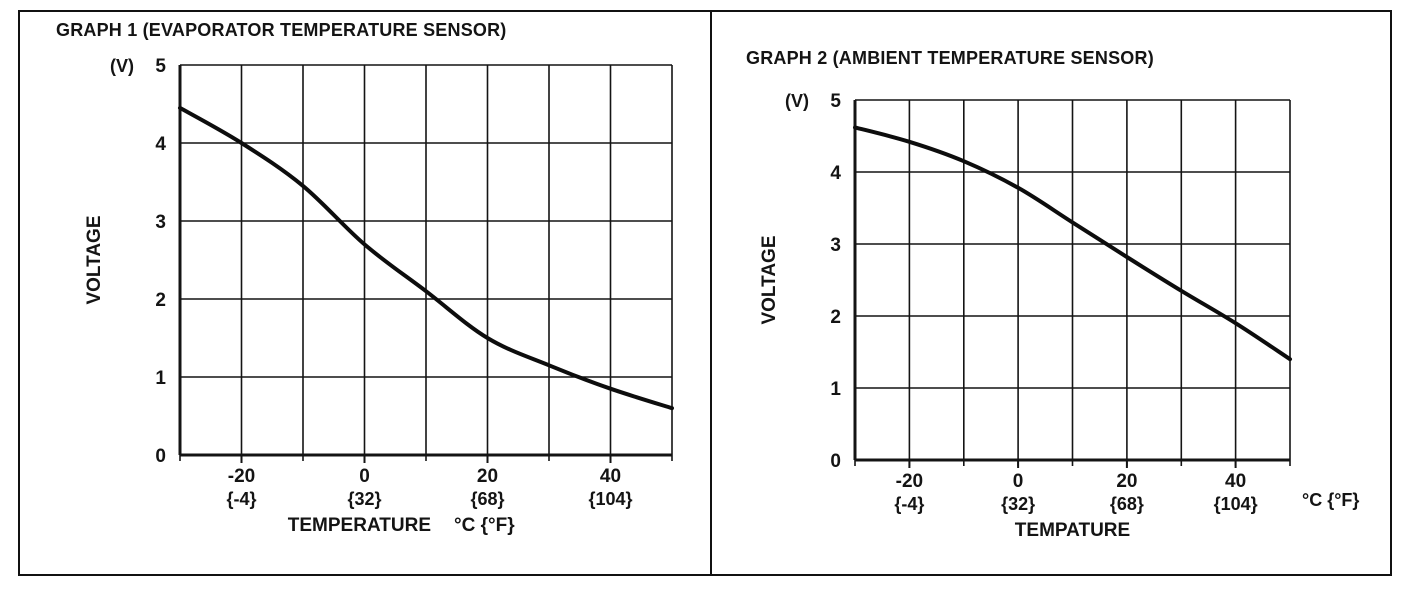 This screenshot has height=590, width=1408. What do you see at coordinates (1072, 530) in the screenshot?
I see `x-axis-label: TEMPATURE` at bounding box center [1072, 530].